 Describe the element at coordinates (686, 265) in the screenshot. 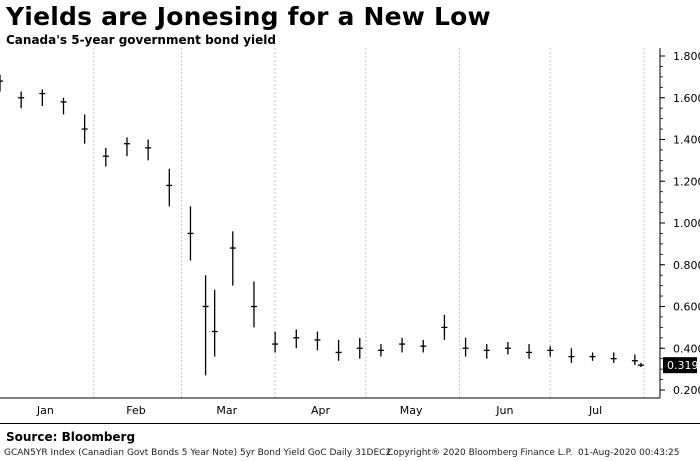

I see `y-tick-label: 0.800` at that location.